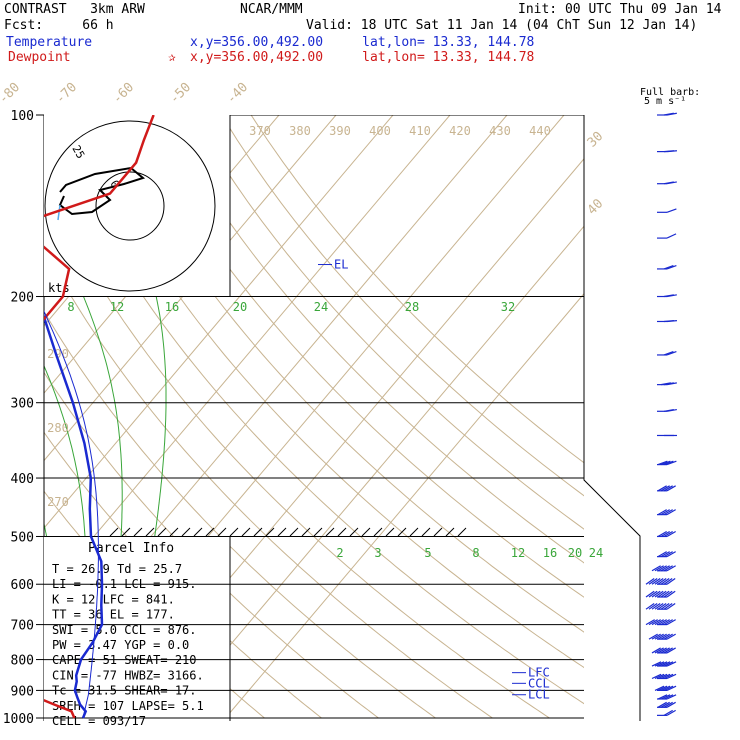 The width and height of the screenshot is (740, 740). I want to click on pressure-tick-label: 500, so click(22, 537).